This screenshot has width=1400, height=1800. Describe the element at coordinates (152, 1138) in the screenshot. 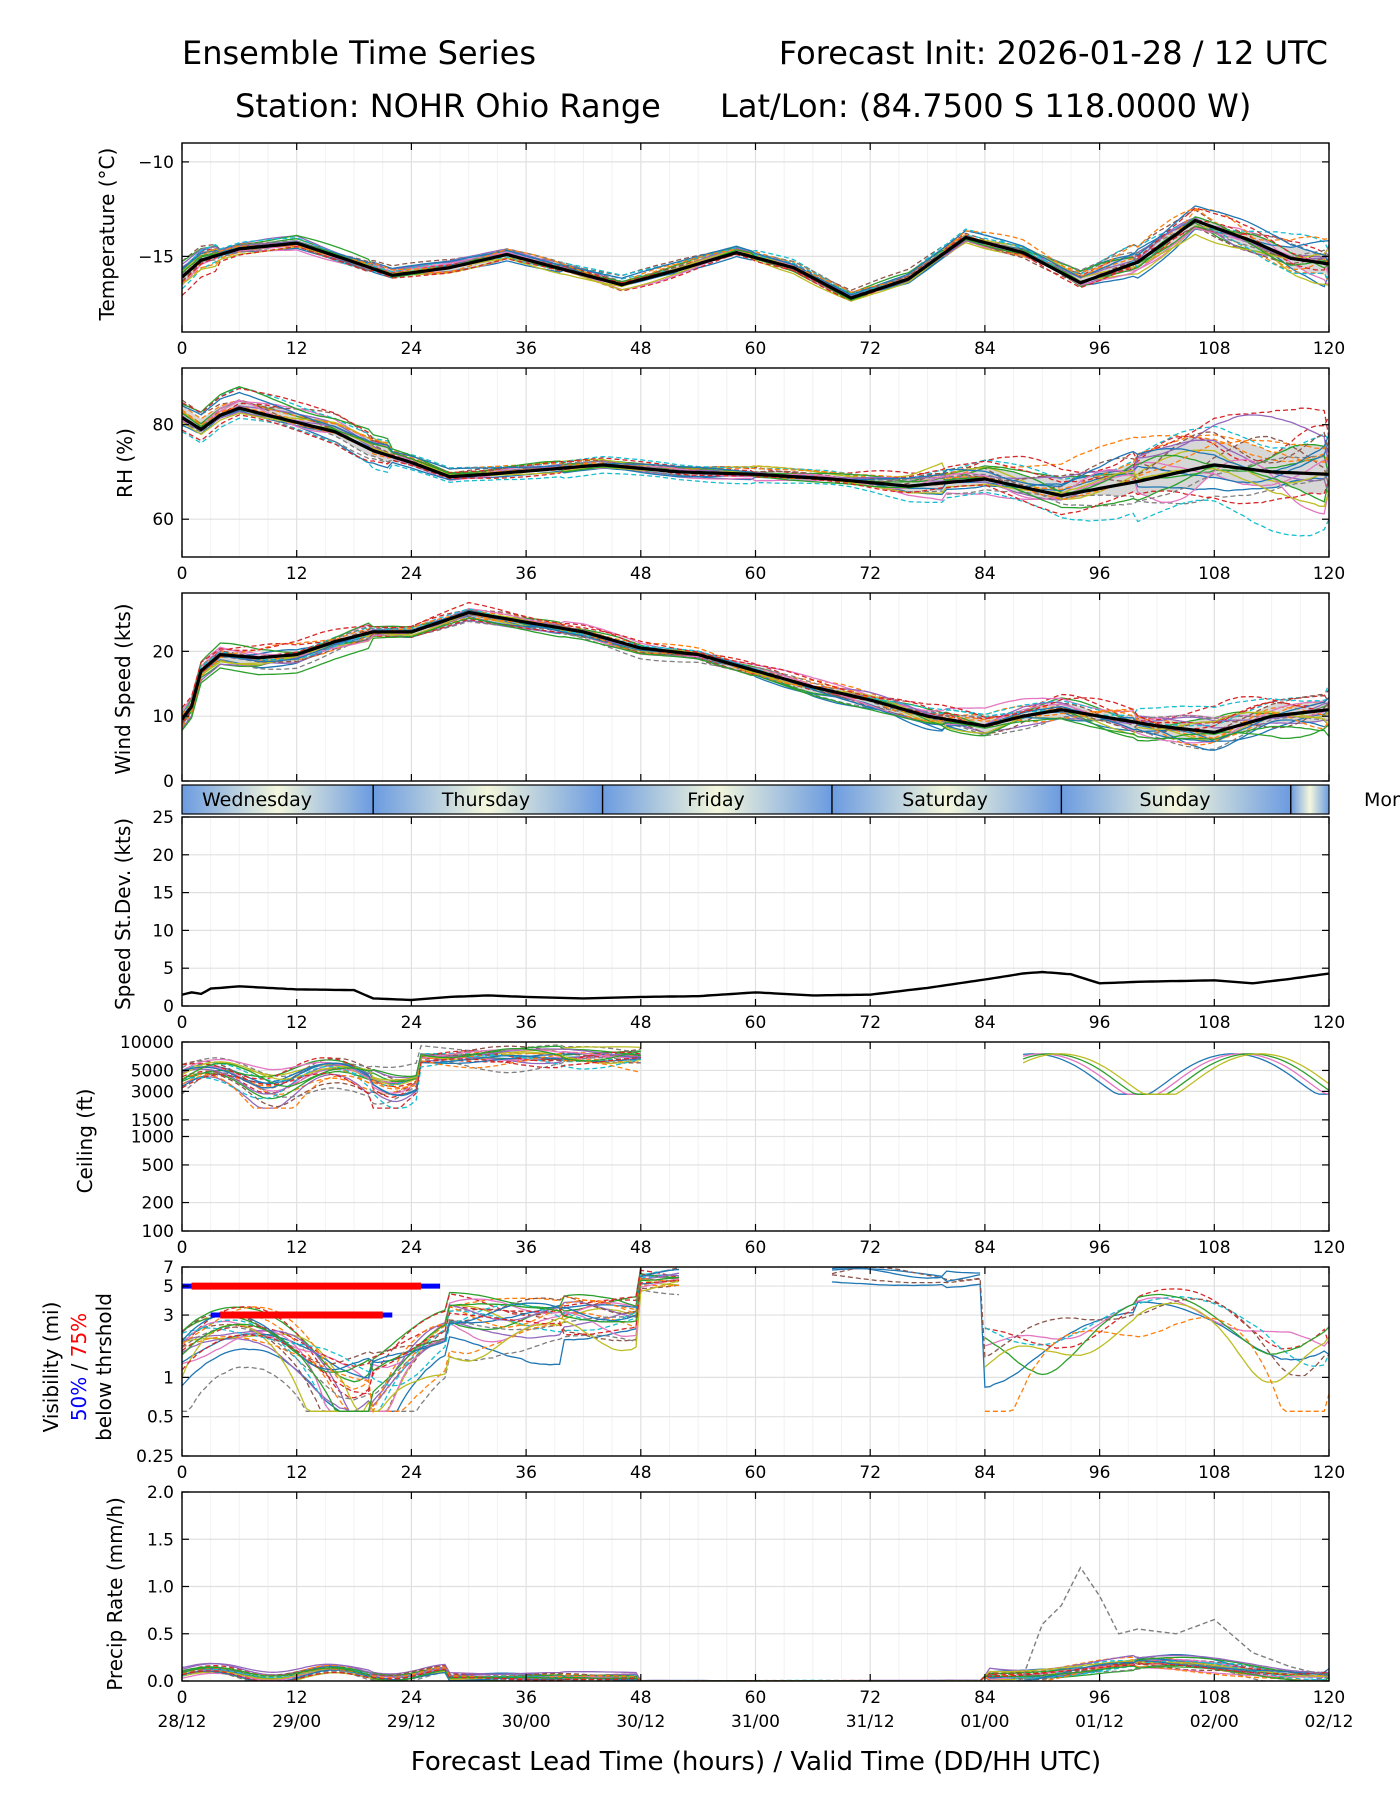

I see `y-tick-label: 1000` at that location.